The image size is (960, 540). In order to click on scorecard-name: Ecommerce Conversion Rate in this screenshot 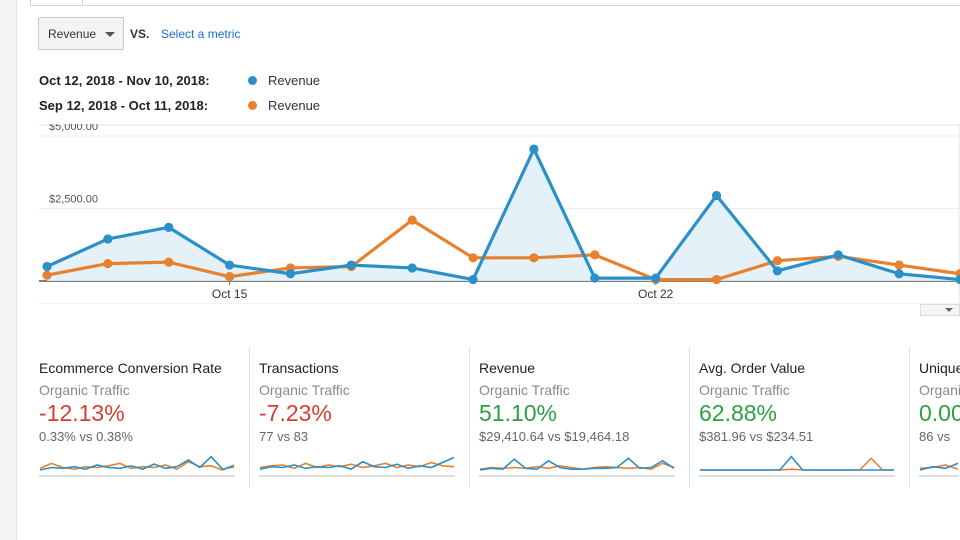, I will do `click(130, 368)`.